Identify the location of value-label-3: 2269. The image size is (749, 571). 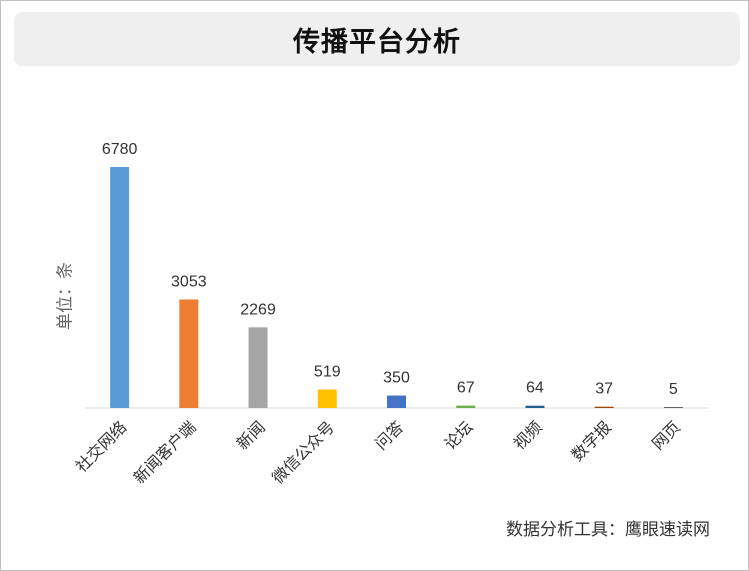
(258, 309).